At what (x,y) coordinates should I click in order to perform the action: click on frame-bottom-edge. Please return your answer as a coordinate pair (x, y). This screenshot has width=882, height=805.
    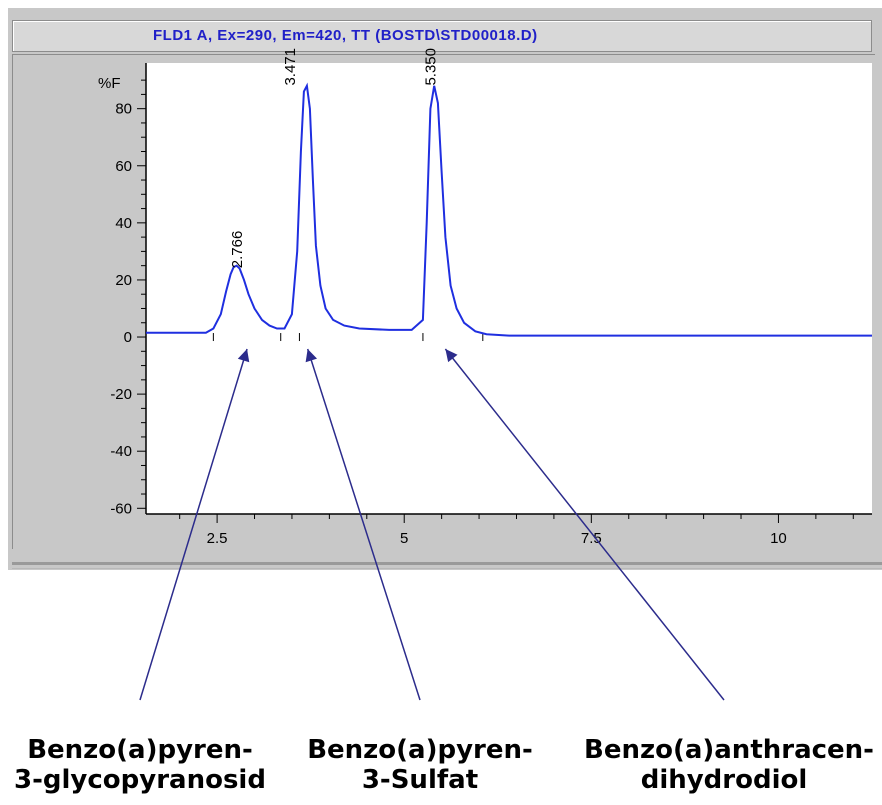
    Looking at the image, I should click on (447, 563).